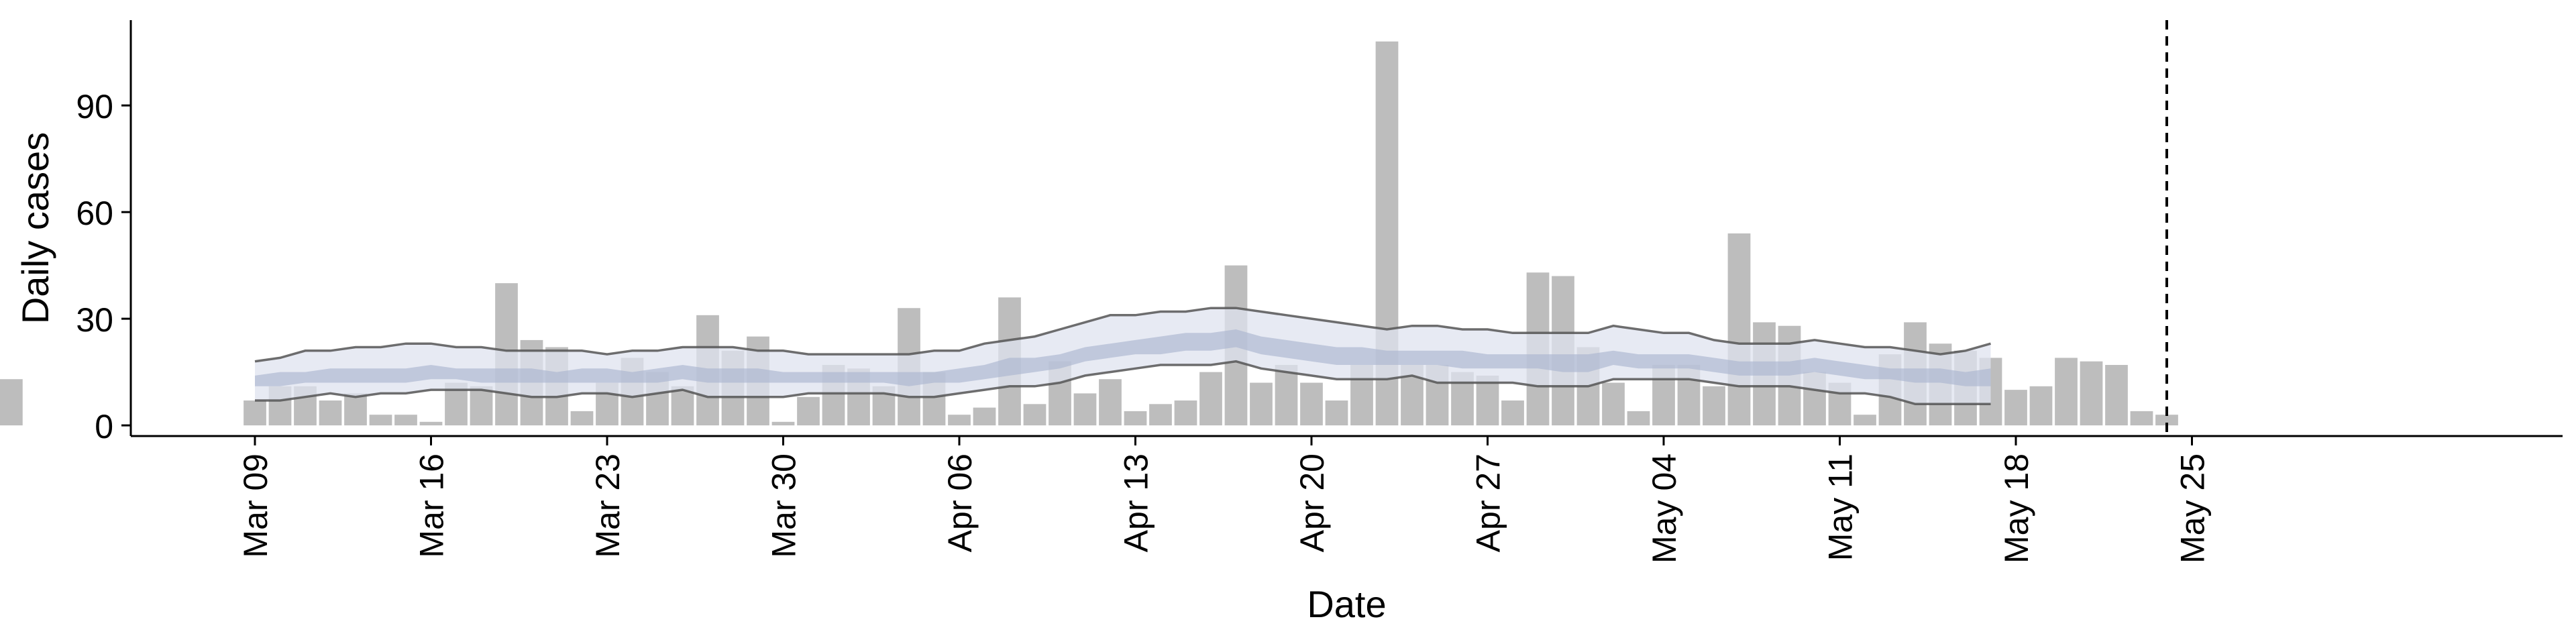  What do you see at coordinates (2193, 508) in the screenshot?
I see `x-tick-label: May 25` at bounding box center [2193, 508].